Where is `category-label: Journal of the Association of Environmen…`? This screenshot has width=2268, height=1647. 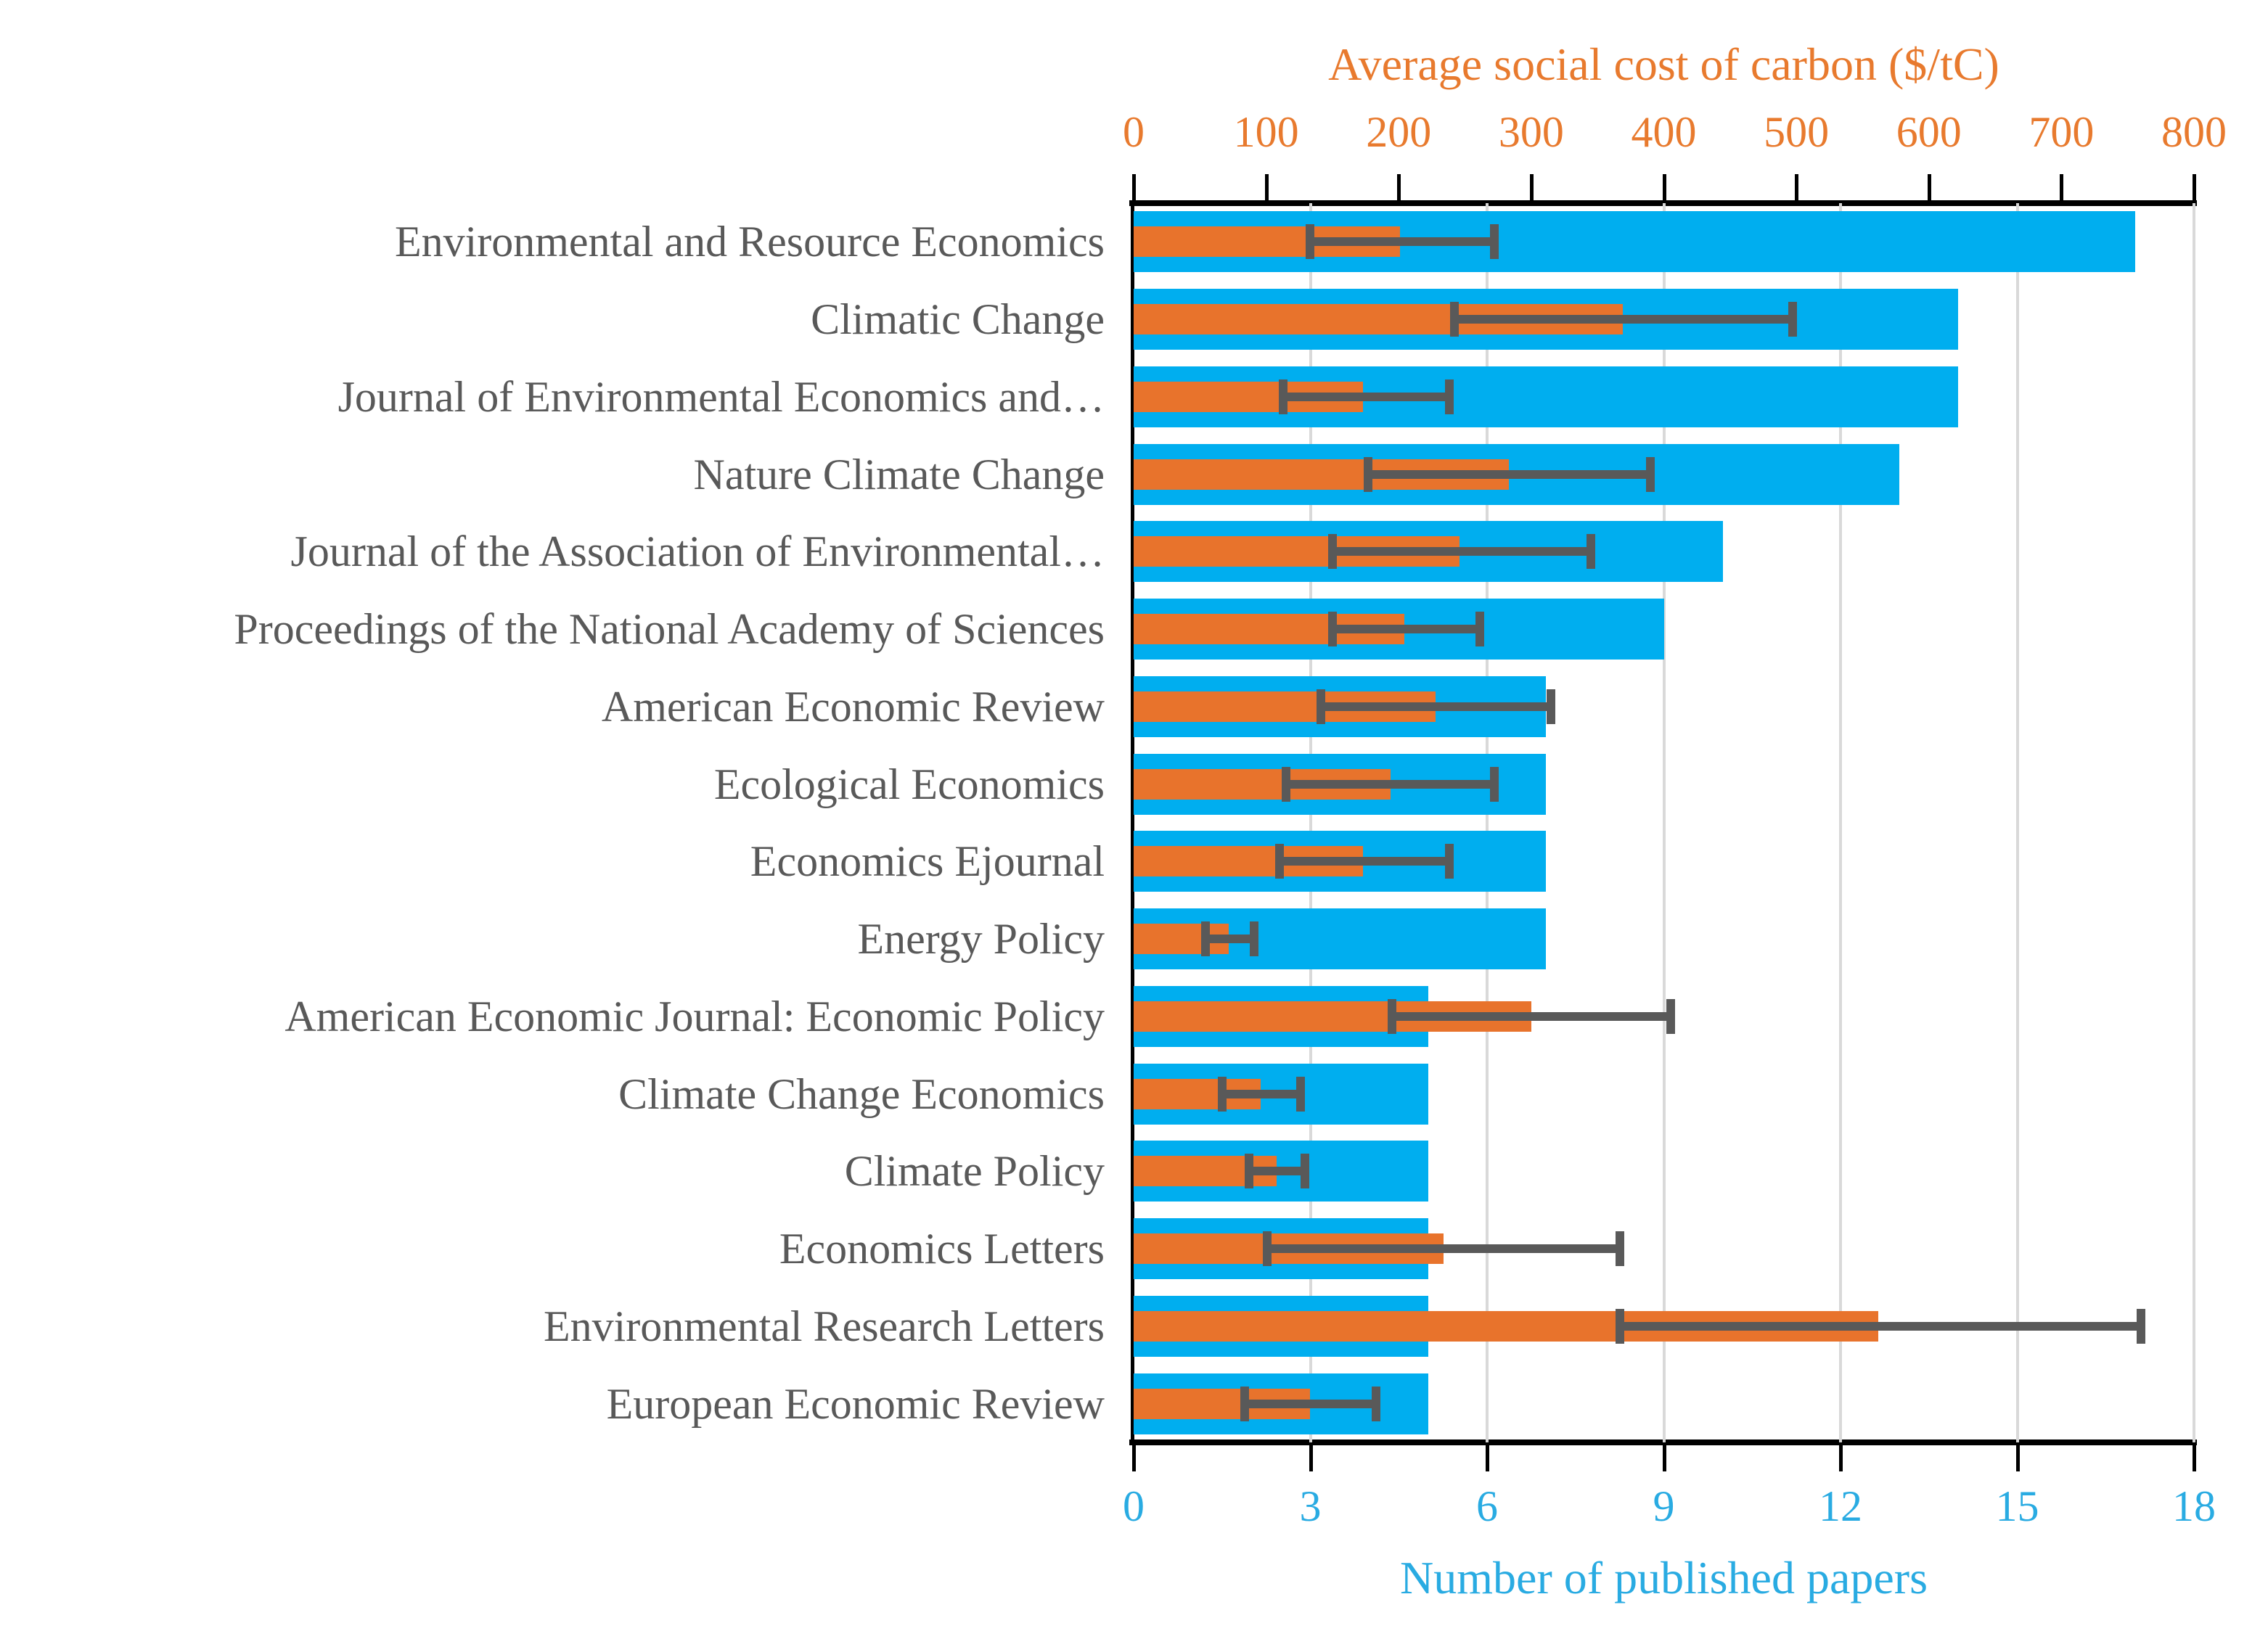
category-label: Journal of the Association of Environmen… is located at coordinates (697, 551).